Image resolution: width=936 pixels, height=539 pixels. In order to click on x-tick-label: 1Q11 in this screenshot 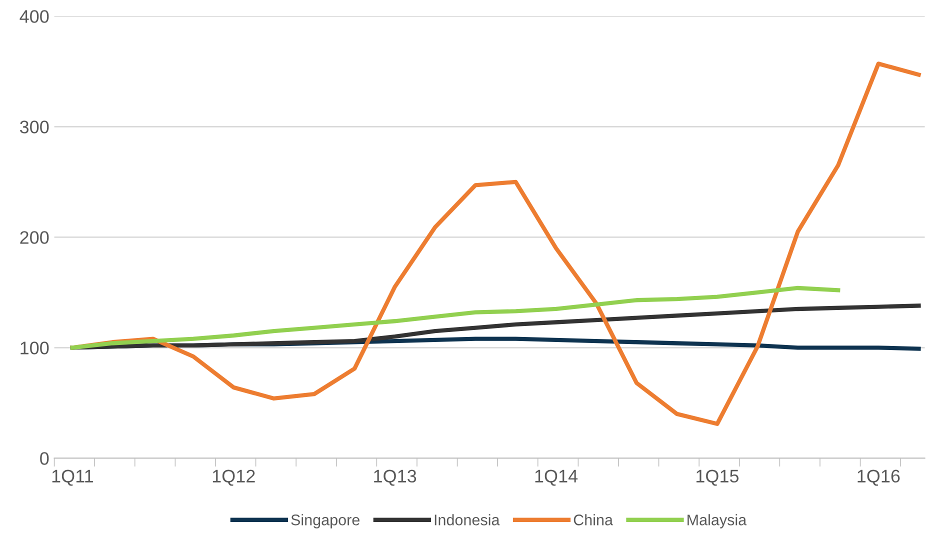, I will do `click(72, 478)`.